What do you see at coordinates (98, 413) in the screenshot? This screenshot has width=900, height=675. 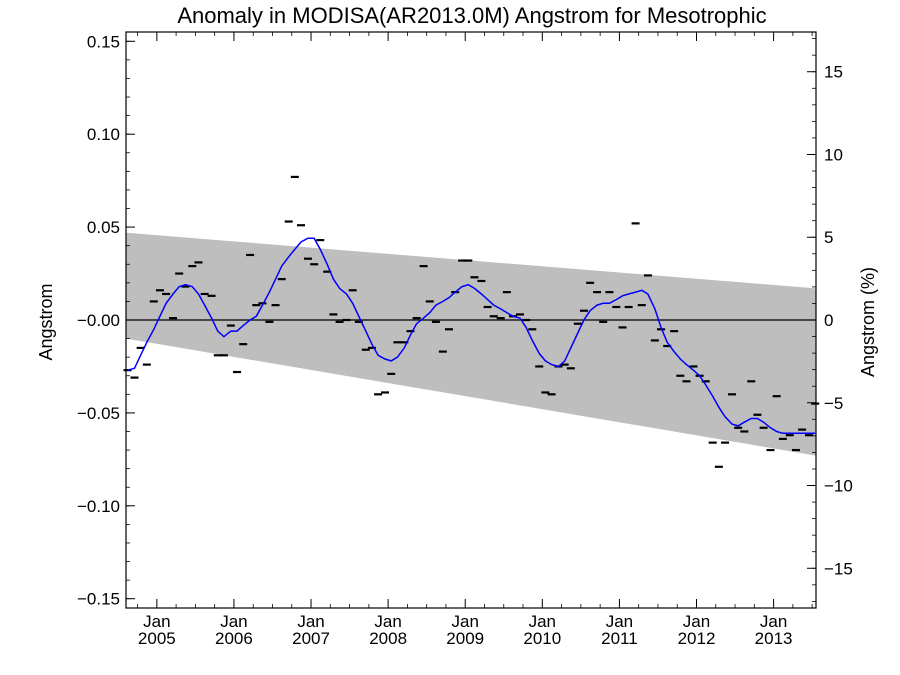 I see `y-tick-label: −0.05` at bounding box center [98, 413].